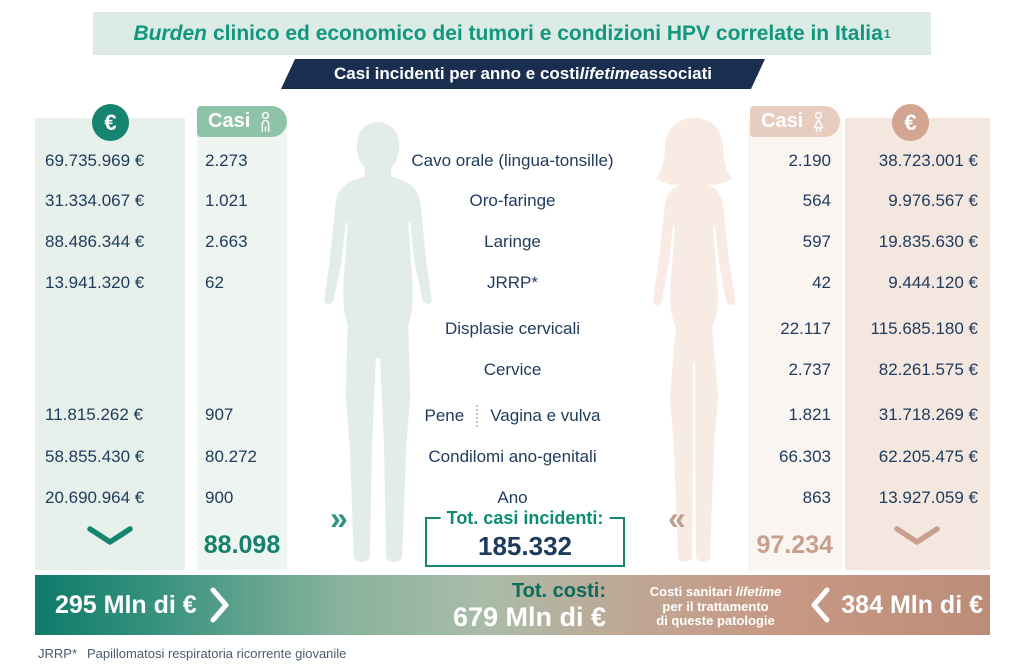  Describe the element at coordinates (226, 200) in the screenshot. I see `male-cases-value: 1.021` at that location.